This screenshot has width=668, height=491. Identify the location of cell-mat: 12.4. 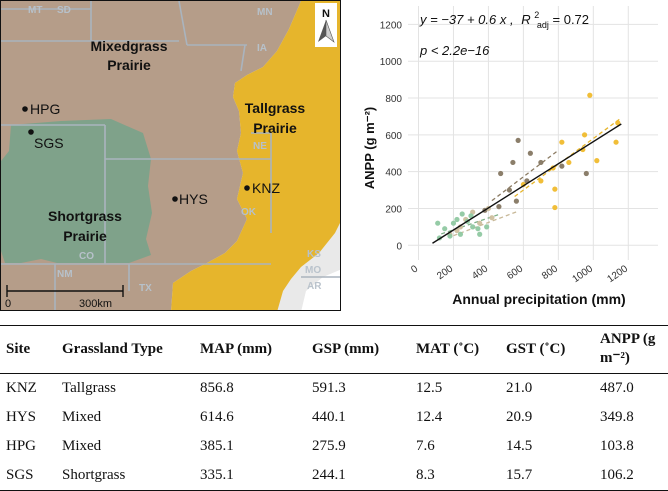
(429, 417).